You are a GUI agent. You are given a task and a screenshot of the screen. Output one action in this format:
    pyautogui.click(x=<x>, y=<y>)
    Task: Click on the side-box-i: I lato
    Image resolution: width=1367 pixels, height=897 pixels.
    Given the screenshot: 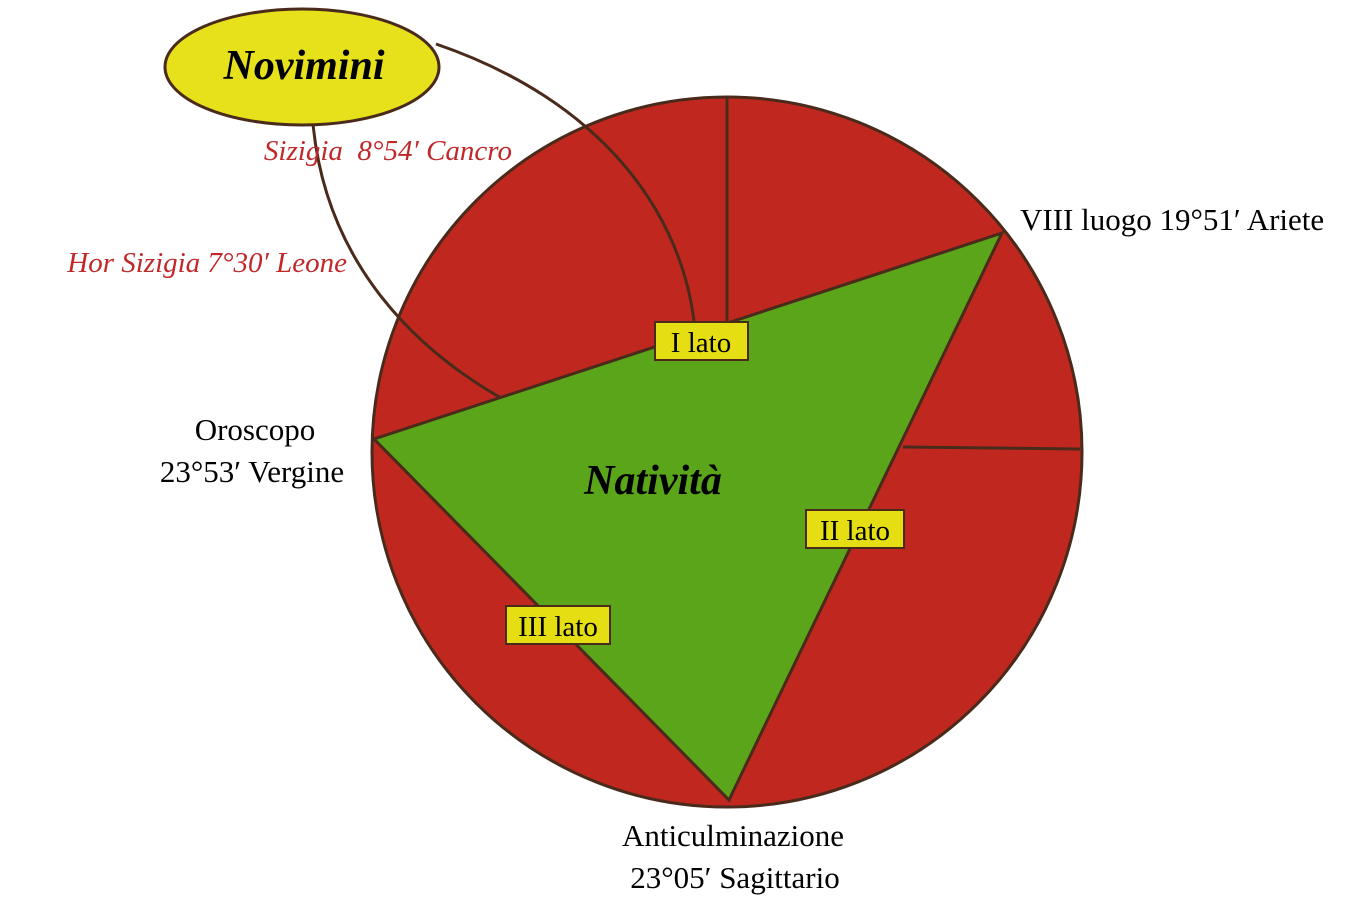 What is the action you would take?
    pyautogui.click(x=701, y=341)
    